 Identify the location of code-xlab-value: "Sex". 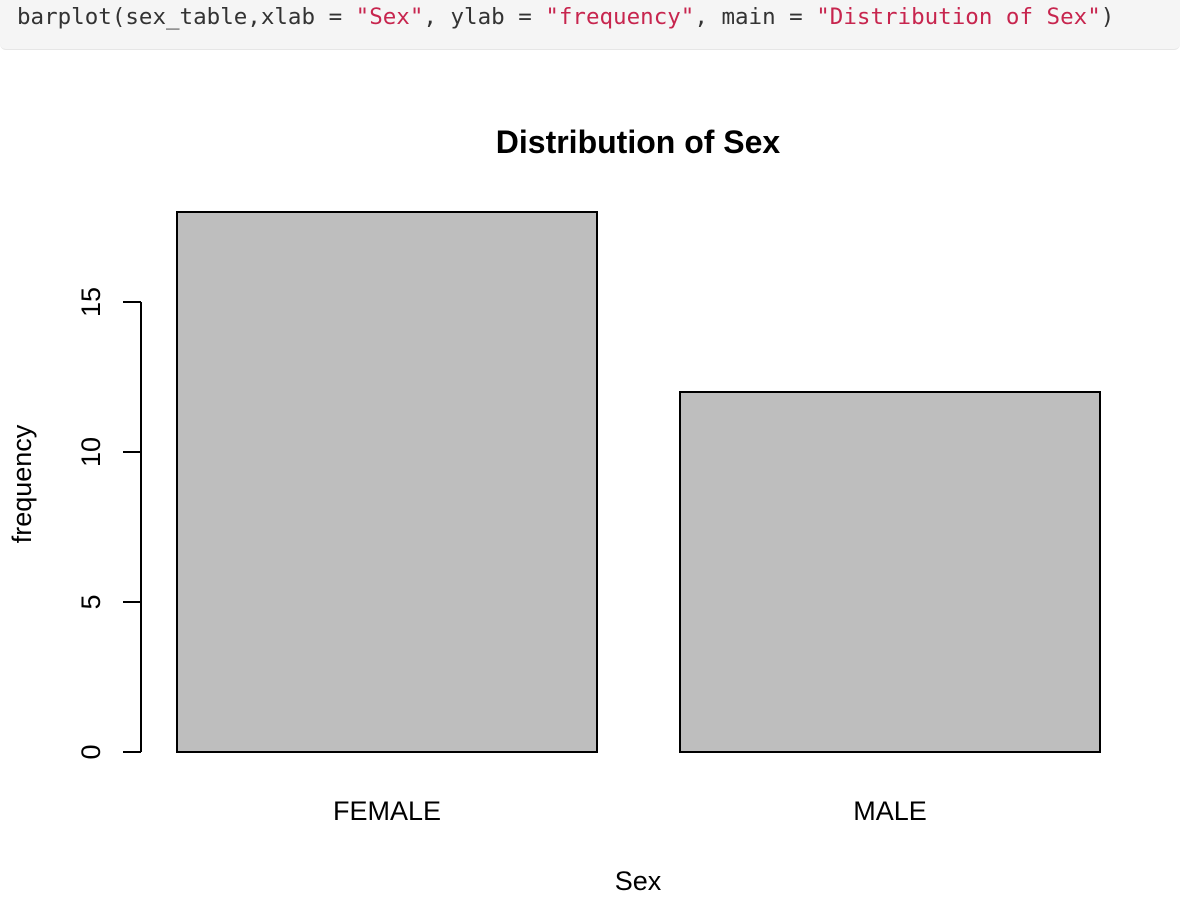
(389, 17).